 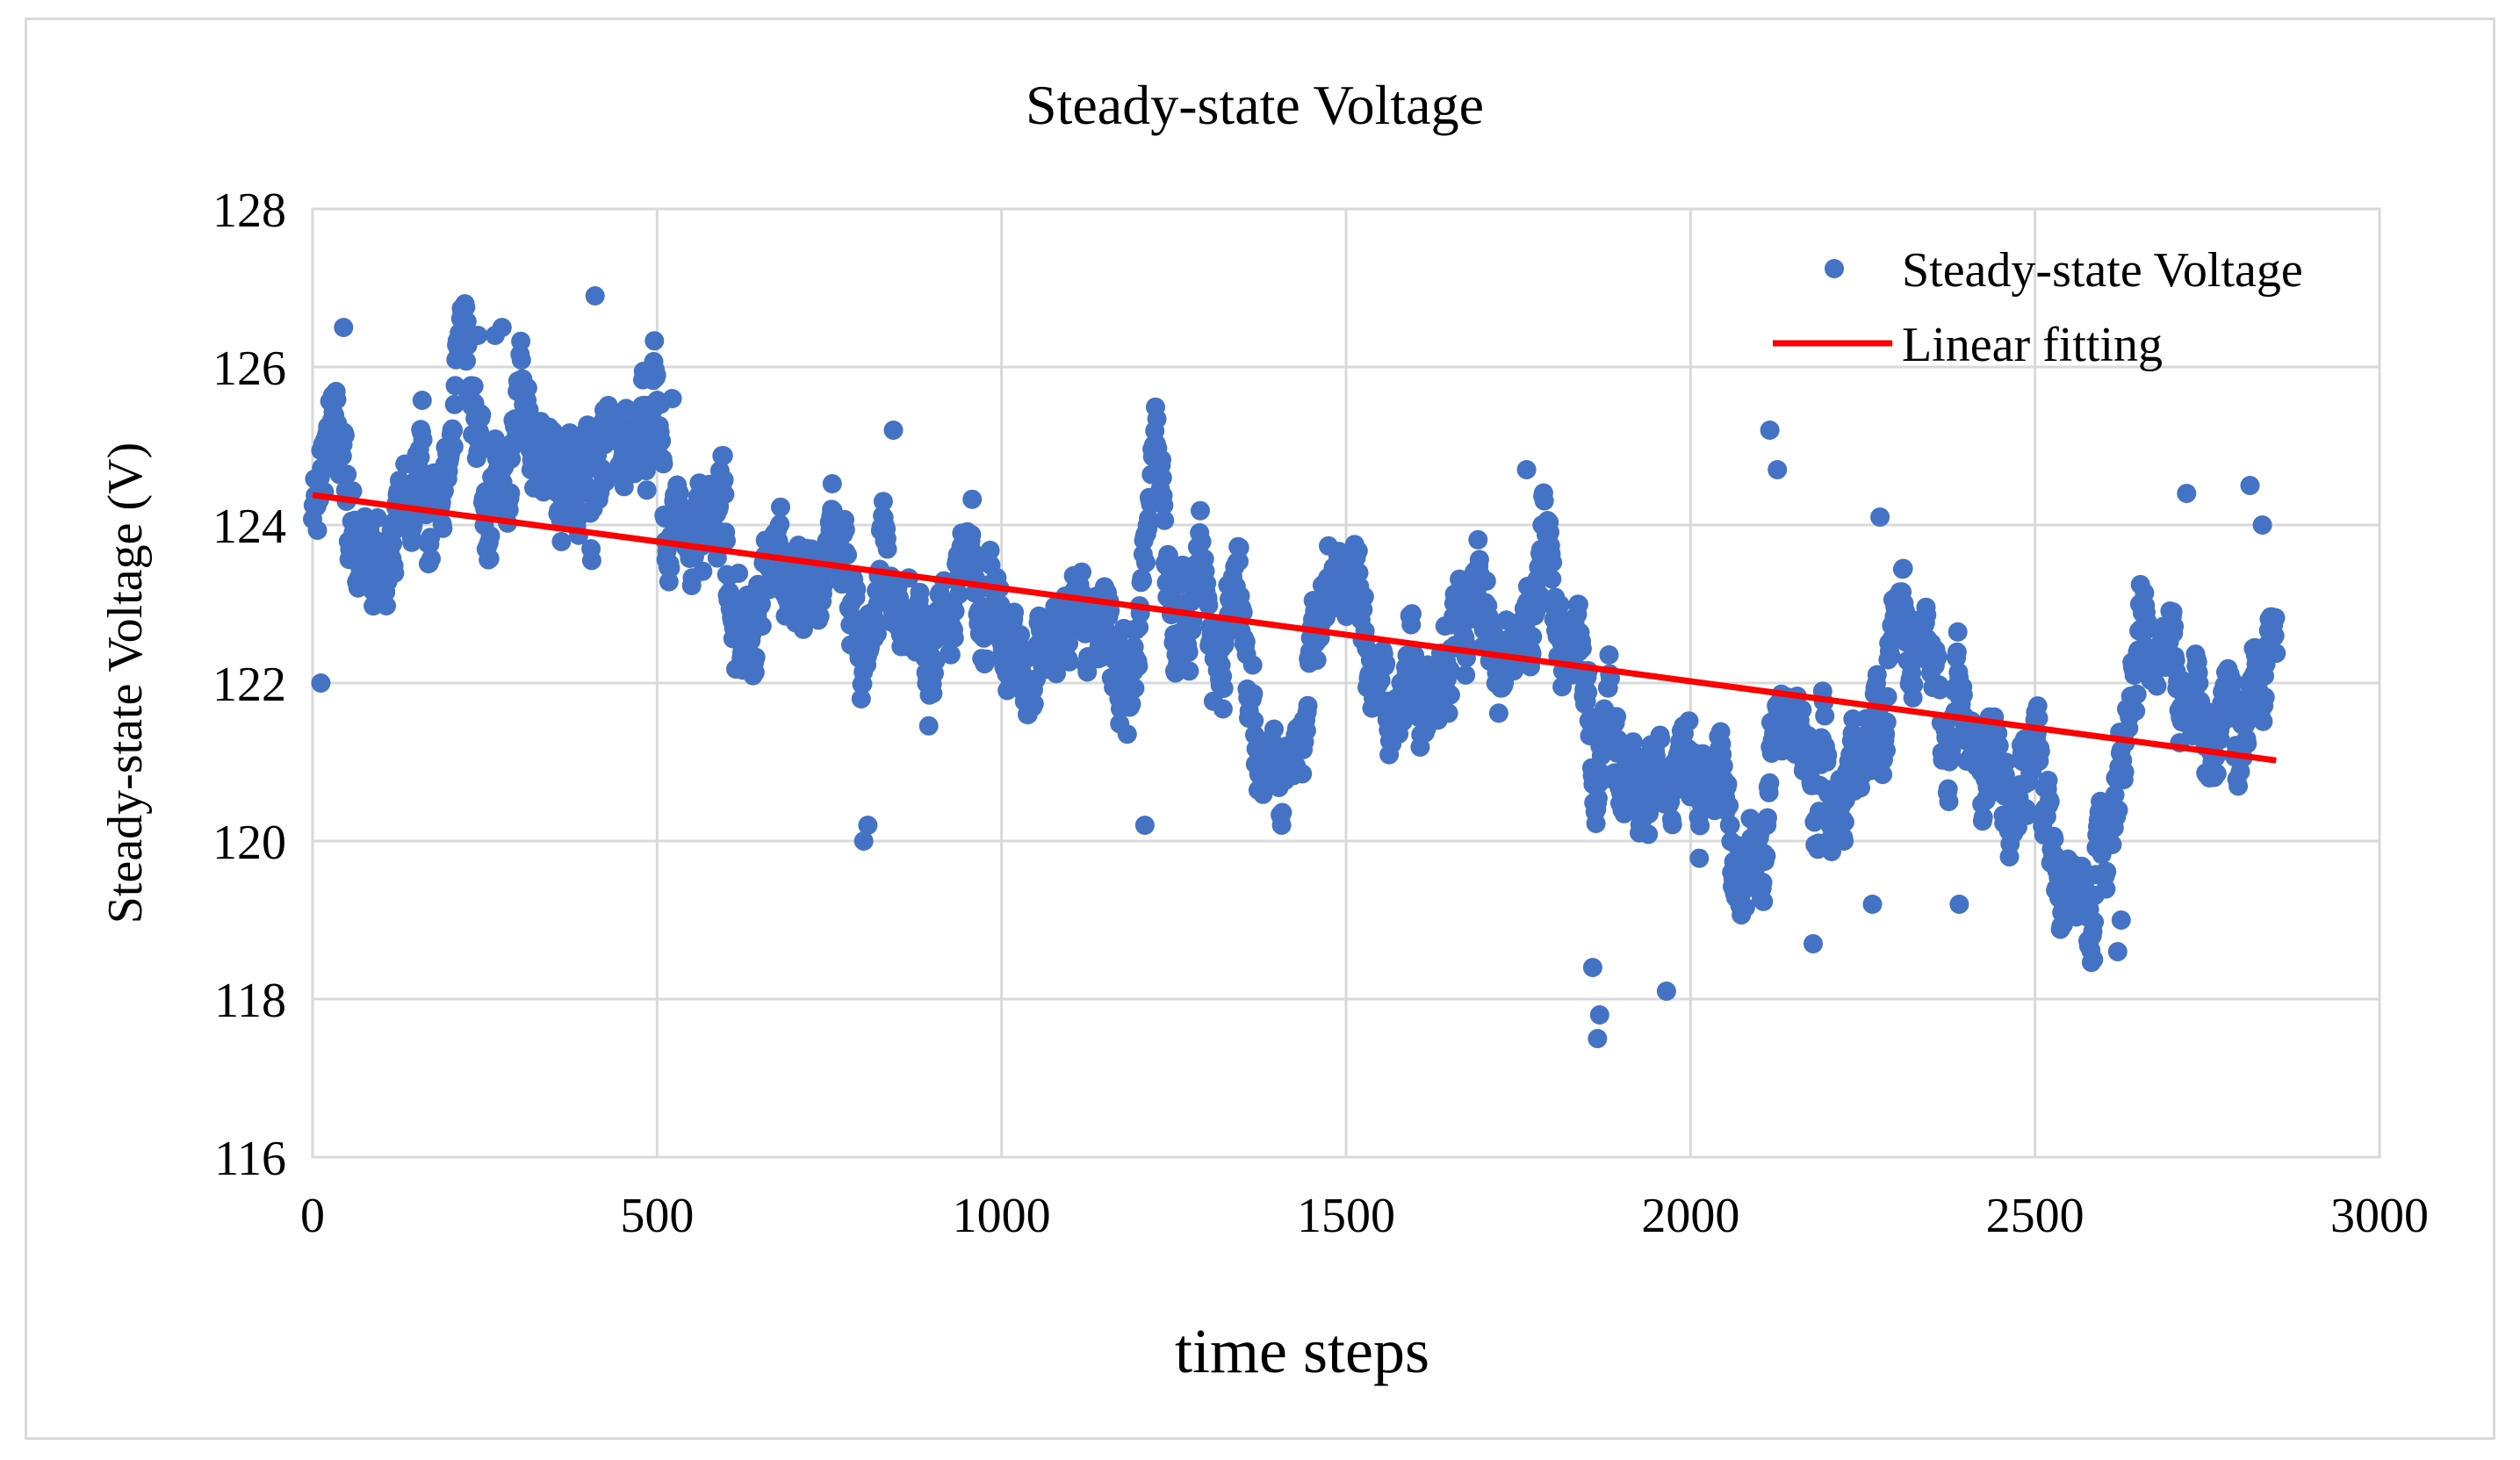 What do you see at coordinates (250, 1159) in the screenshot?
I see `y-tick-label: 116` at bounding box center [250, 1159].